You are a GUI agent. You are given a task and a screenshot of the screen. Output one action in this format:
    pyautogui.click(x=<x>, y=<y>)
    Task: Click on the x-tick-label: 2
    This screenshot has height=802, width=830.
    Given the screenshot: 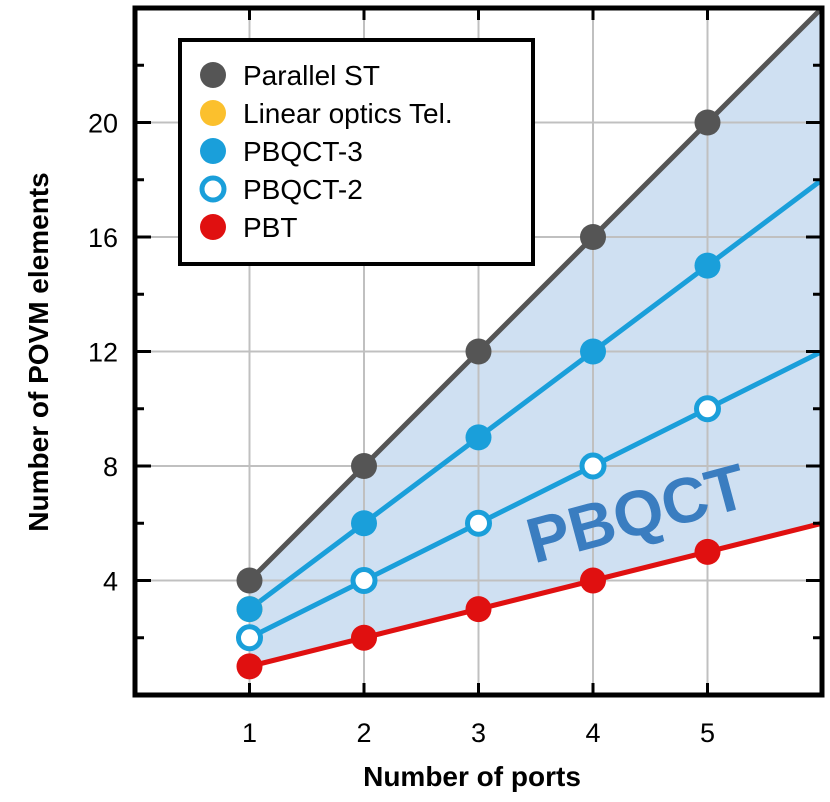 What is the action you would take?
    pyautogui.click(x=363, y=733)
    